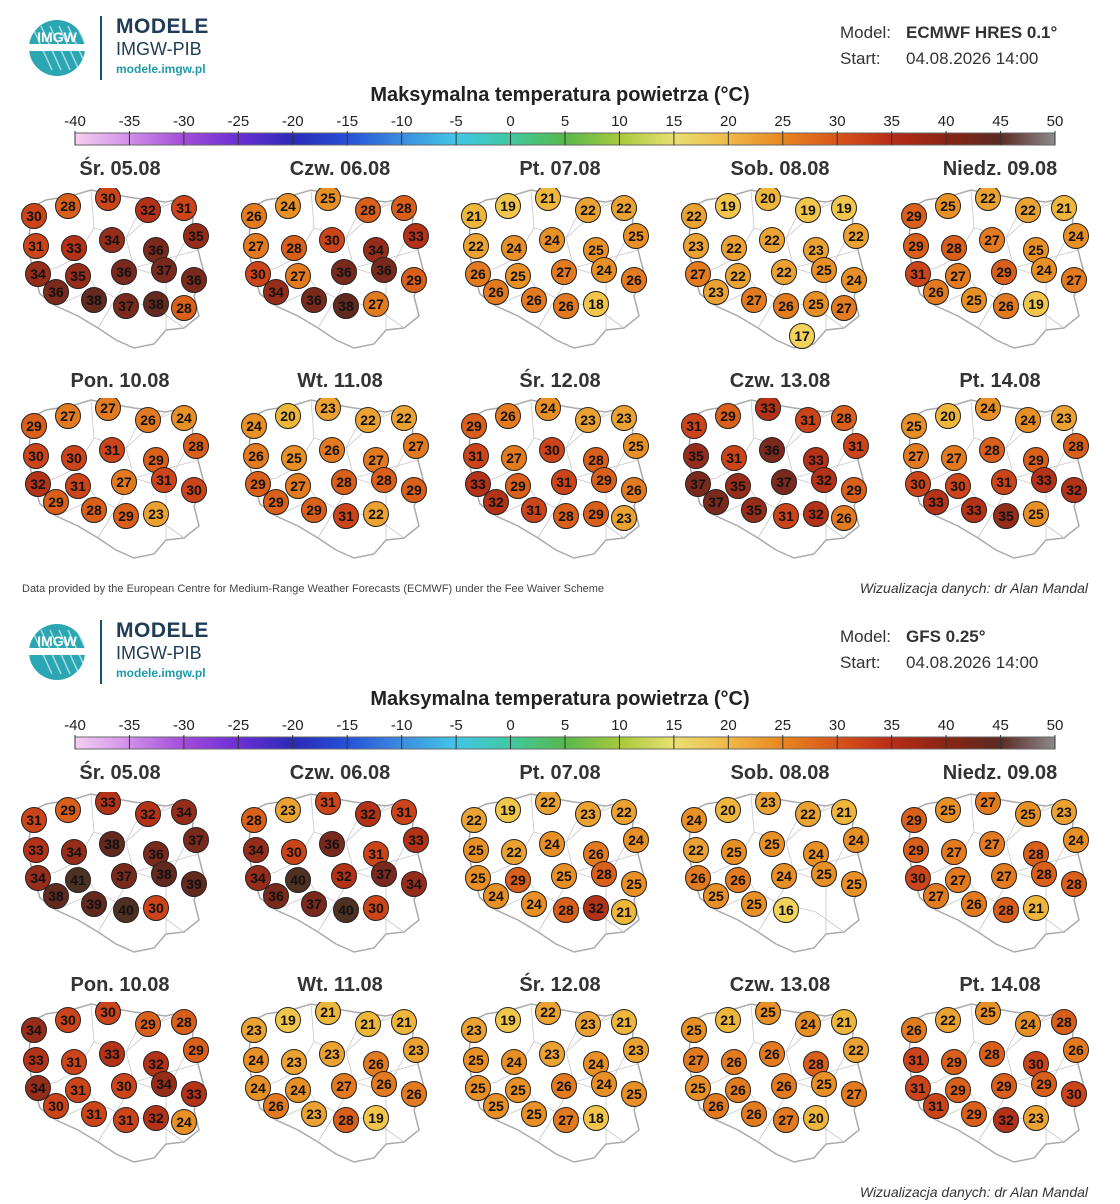 Image resolution: width=1120 pixels, height=1204 pixels. Describe the element at coordinates (156, 854) in the screenshot. I see `temperature-marker: 36` at that location.